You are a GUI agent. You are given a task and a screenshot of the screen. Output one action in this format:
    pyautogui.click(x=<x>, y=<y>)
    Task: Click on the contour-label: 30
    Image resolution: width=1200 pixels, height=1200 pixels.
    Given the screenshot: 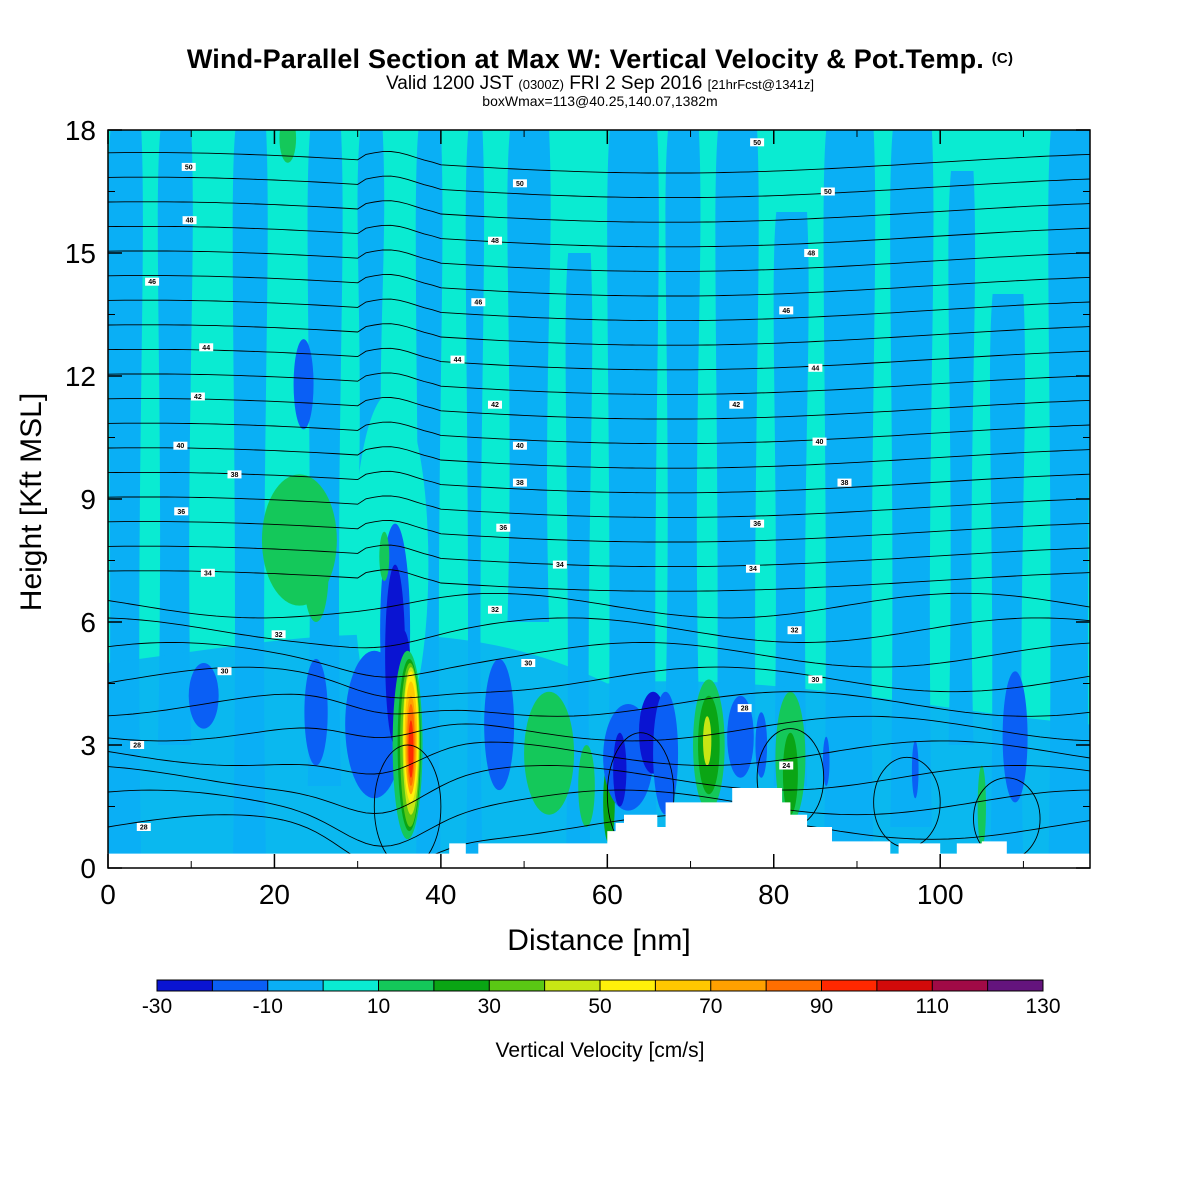 What is the action you would take?
    pyautogui.click(x=225, y=672)
    